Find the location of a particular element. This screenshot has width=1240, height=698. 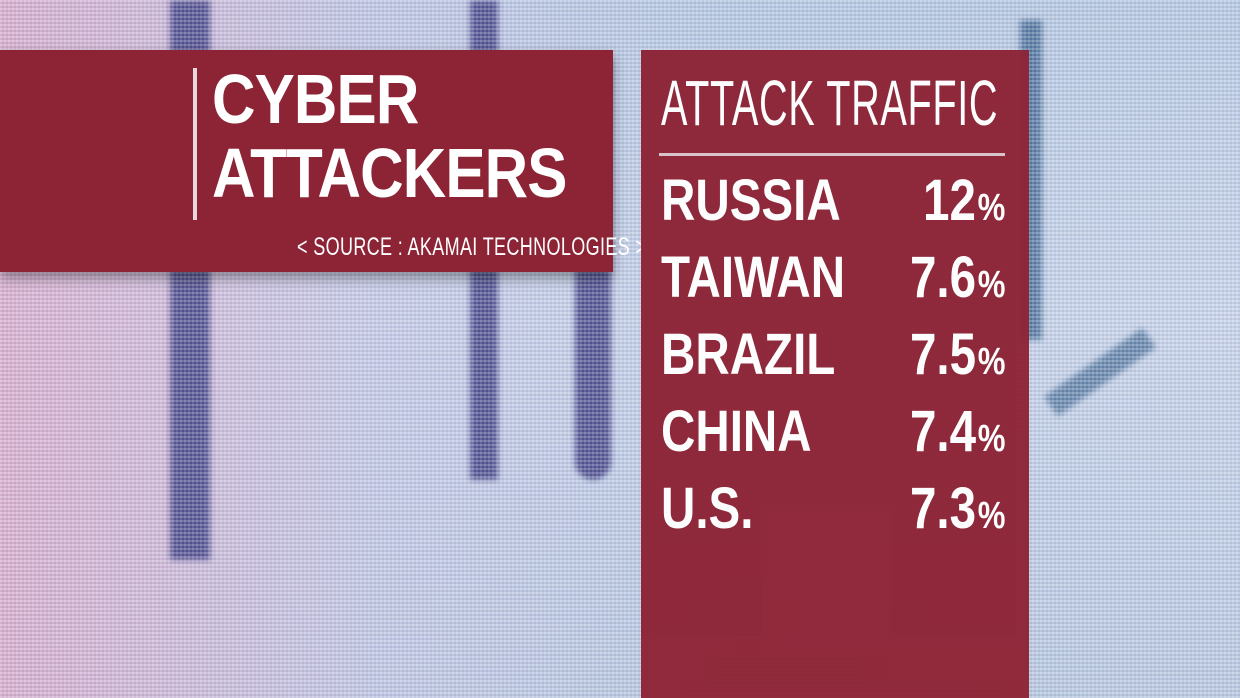

traffic-share: 7.3% is located at coordinates (957, 508).